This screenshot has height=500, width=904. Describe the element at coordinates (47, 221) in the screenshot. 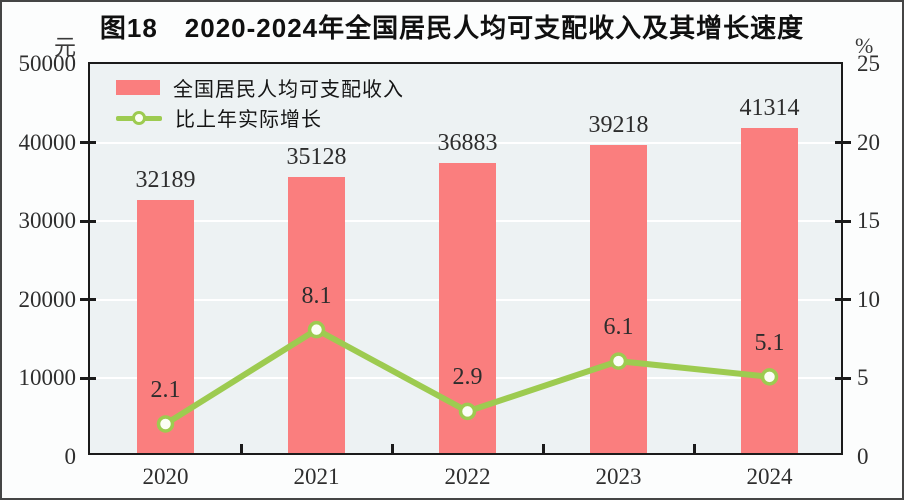

I see `left-tick-label: 30000` at that location.